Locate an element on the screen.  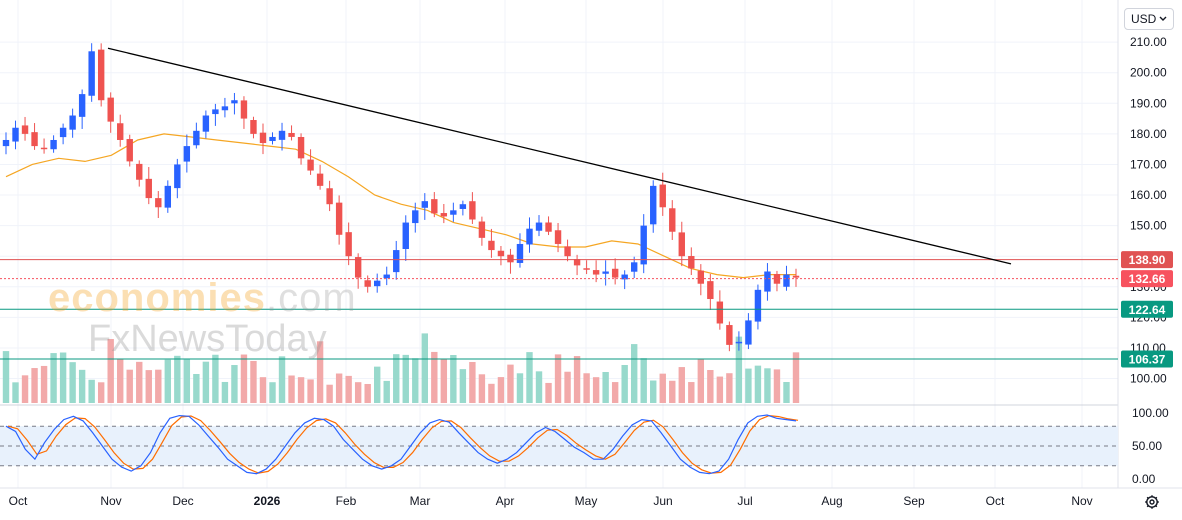
price-tick-label: 150.00 is located at coordinates (1148, 226).